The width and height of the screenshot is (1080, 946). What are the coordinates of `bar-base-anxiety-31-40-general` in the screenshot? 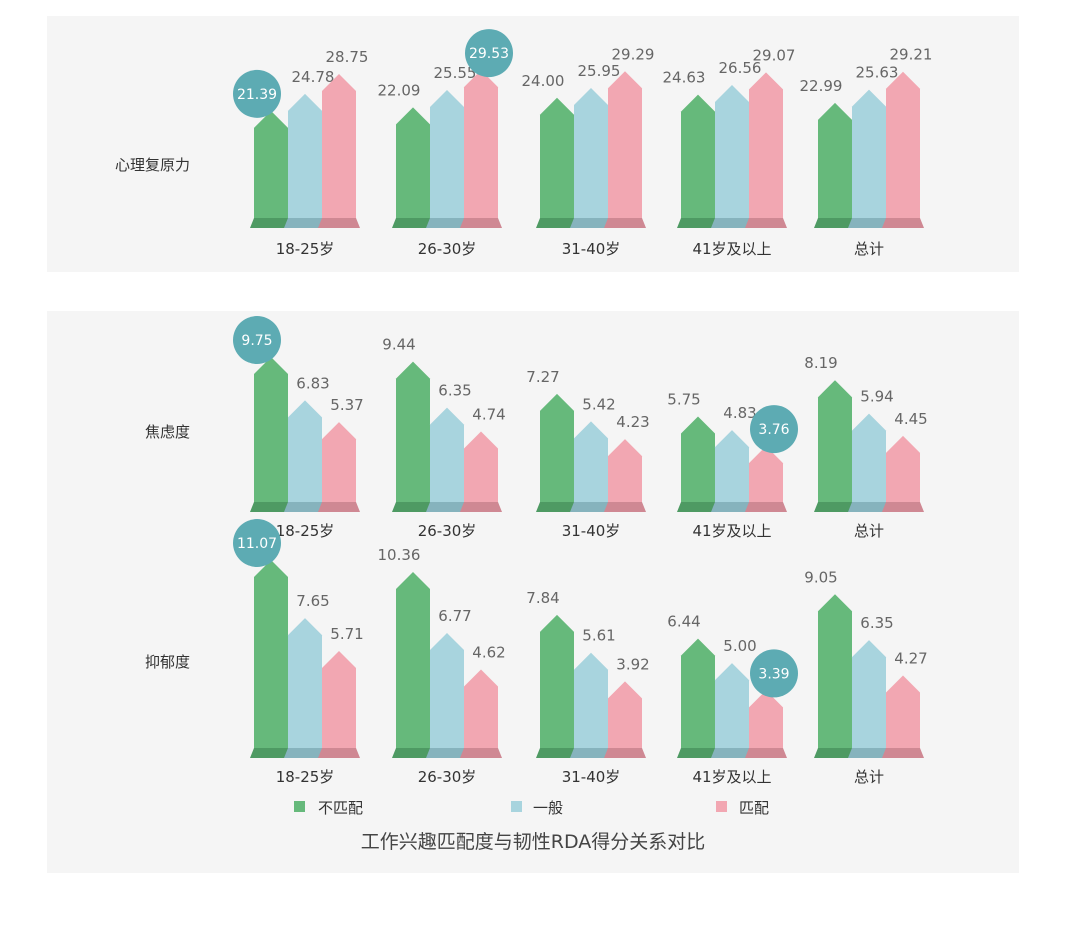 It's located at (591, 507).